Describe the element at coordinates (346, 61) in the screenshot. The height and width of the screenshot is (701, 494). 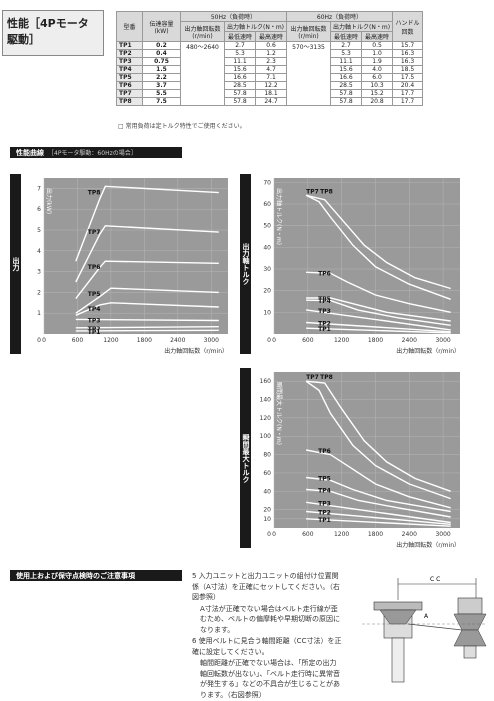
I see `cell-t60min: 11.1` at that location.